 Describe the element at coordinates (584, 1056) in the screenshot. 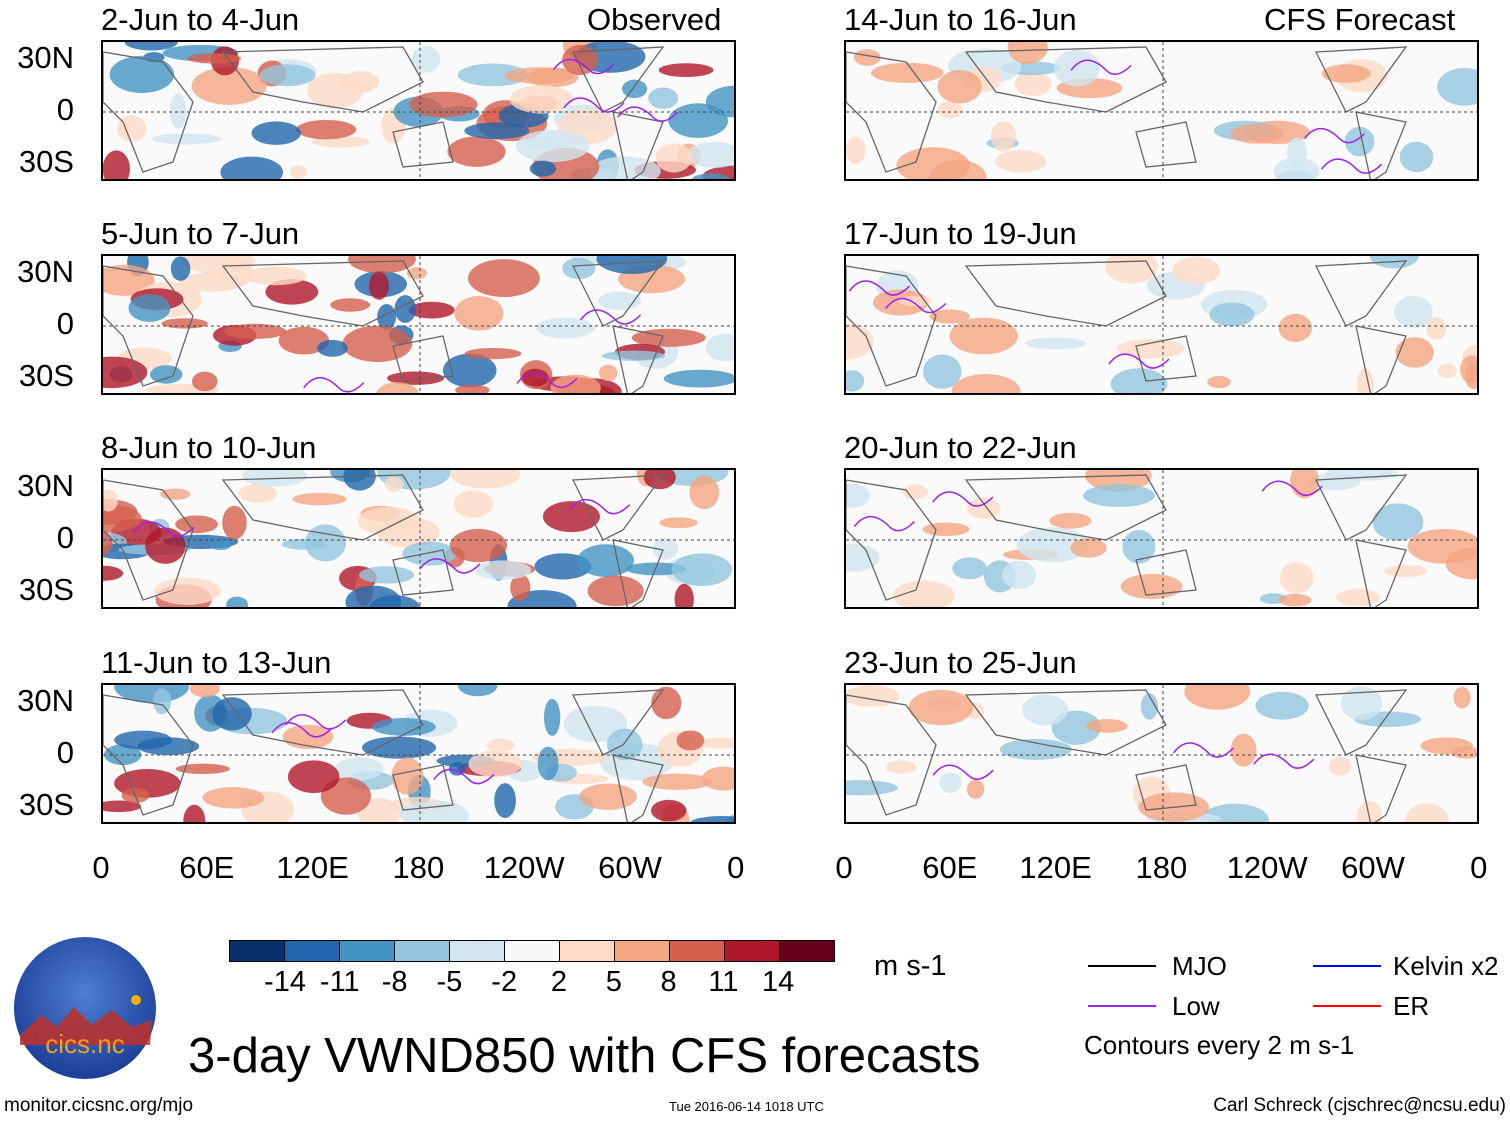

I see `figure-title: 3-day VWND850 with CFS forecasts` at that location.